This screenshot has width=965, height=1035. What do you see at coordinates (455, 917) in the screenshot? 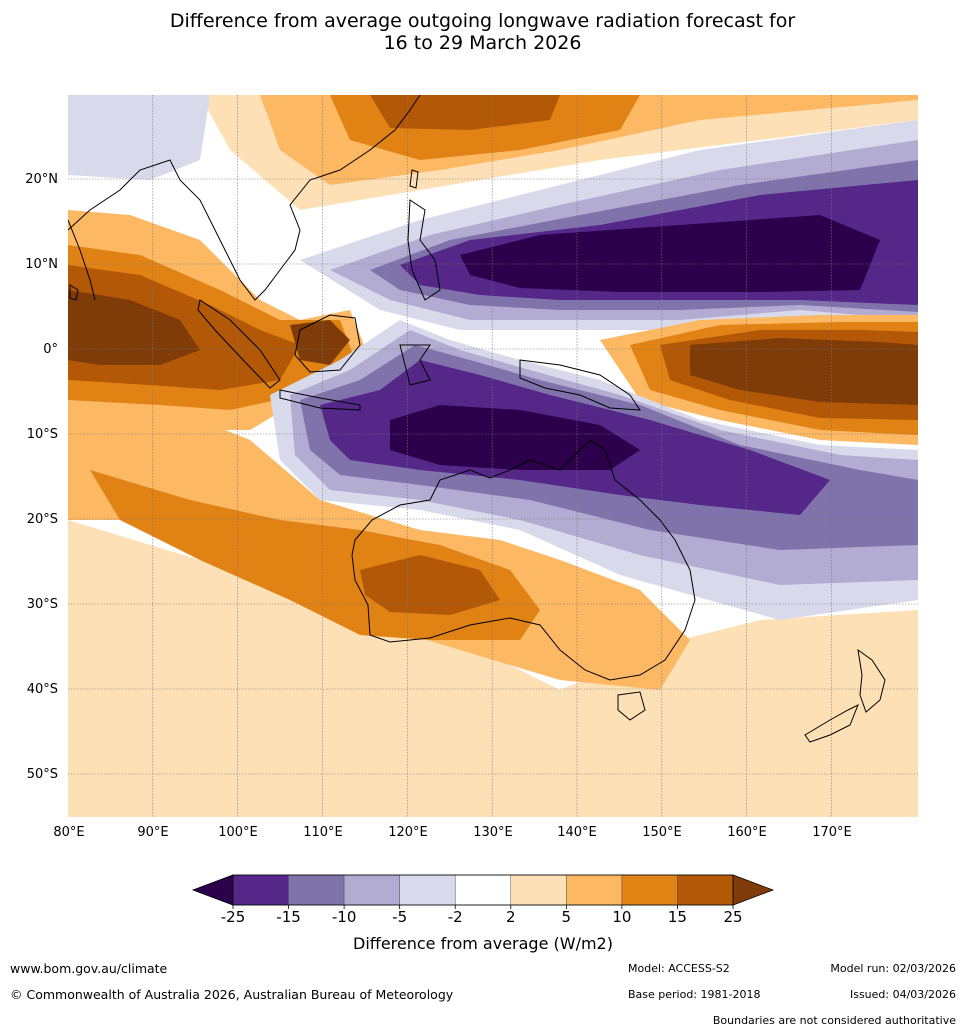
I see `colorbar-tick-label: -2` at bounding box center [455, 917].